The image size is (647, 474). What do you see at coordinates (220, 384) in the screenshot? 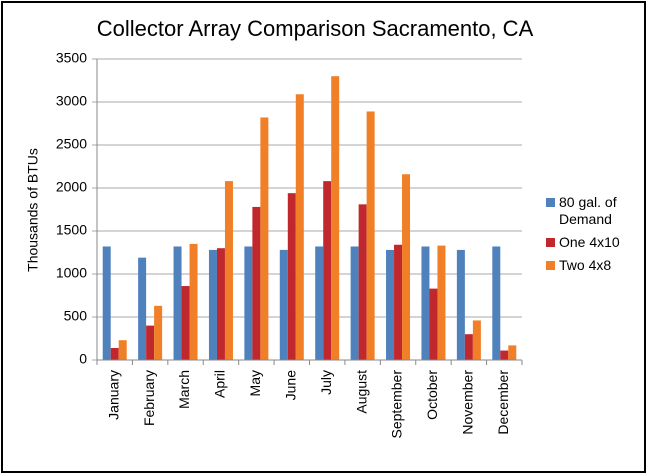
I see `x-tick-label: April` at bounding box center [220, 384].